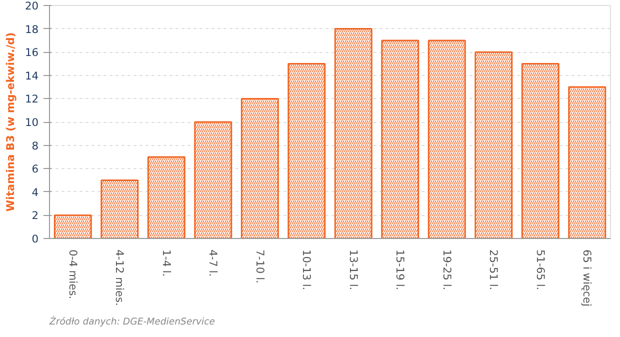  Describe the element at coordinates (166, 263) in the screenshot. I see `x-tick-label: 1-4 l.` at that location.